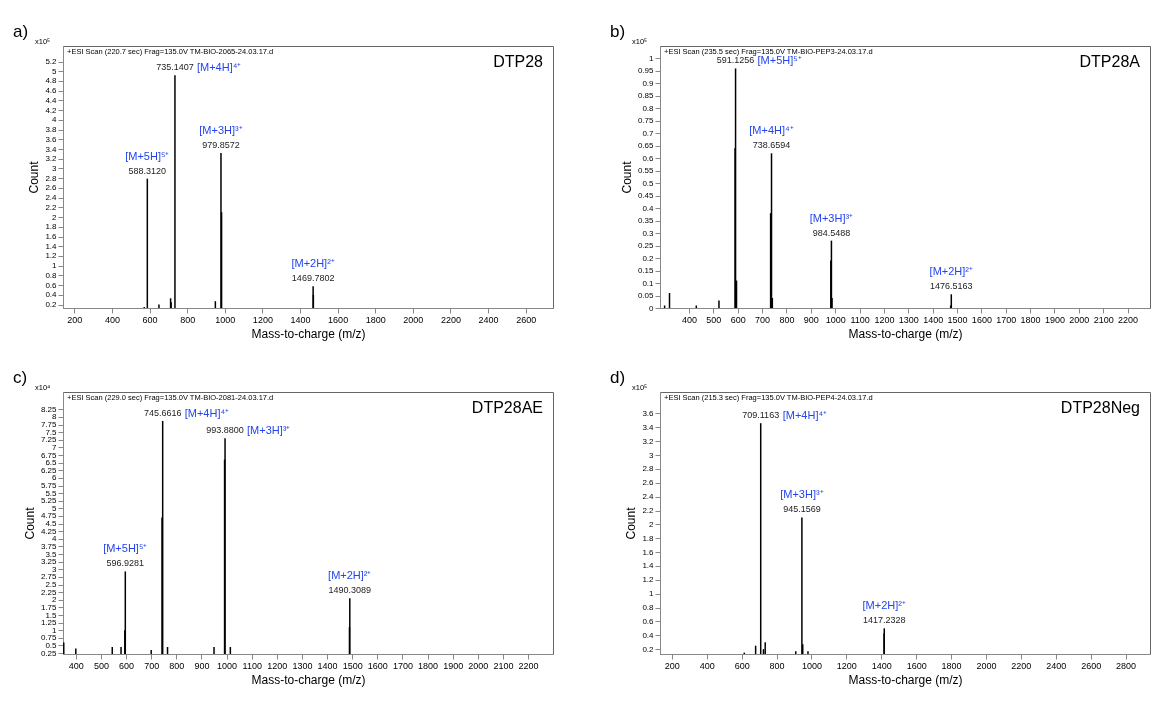 Image resolution: width=1159 pixels, height=719 pixels. Describe the element at coordinates (51, 524) in the screenshot. I see `y-tick-label: 4.5` at that location.